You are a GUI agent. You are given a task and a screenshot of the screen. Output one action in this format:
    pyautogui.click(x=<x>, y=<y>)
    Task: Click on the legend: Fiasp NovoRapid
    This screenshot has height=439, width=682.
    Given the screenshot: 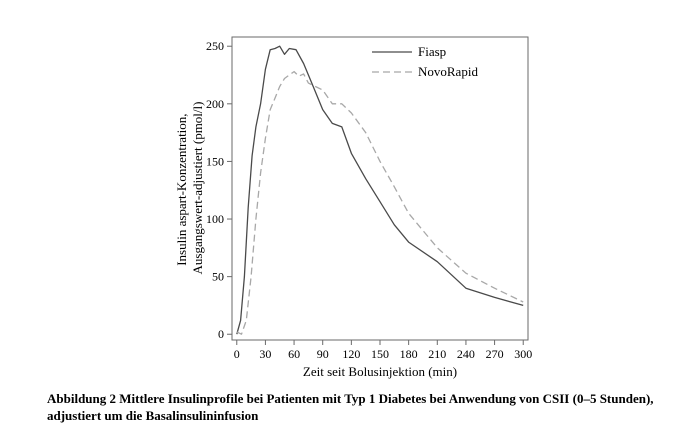 What is the action you would take?
    pyautogui.click(x=425, y=61)
    